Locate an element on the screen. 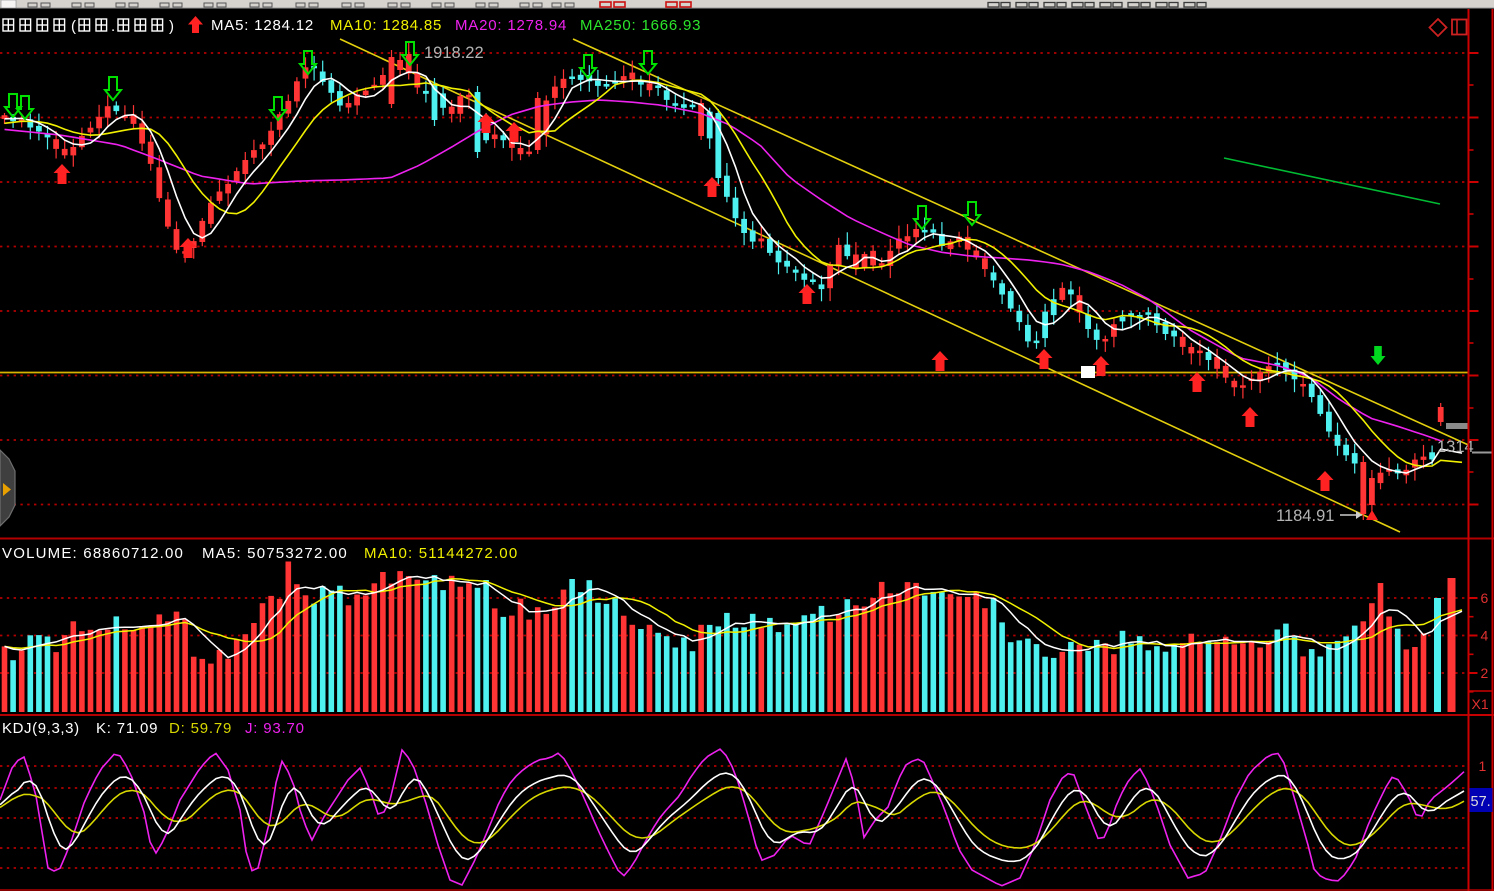 Image resolution: width=1494 pixels, height=891 pixels. svg-text: 57. is located at coordinates (1481, 802).